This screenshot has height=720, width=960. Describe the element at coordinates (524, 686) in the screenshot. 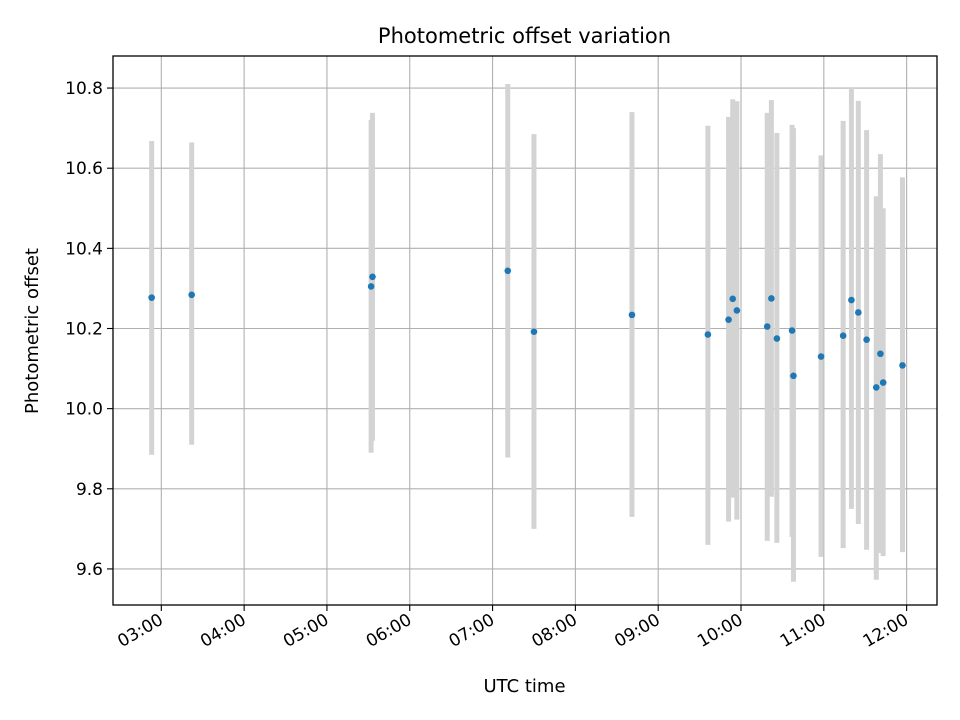

I see `x-axis-label: UTC time` at that location.